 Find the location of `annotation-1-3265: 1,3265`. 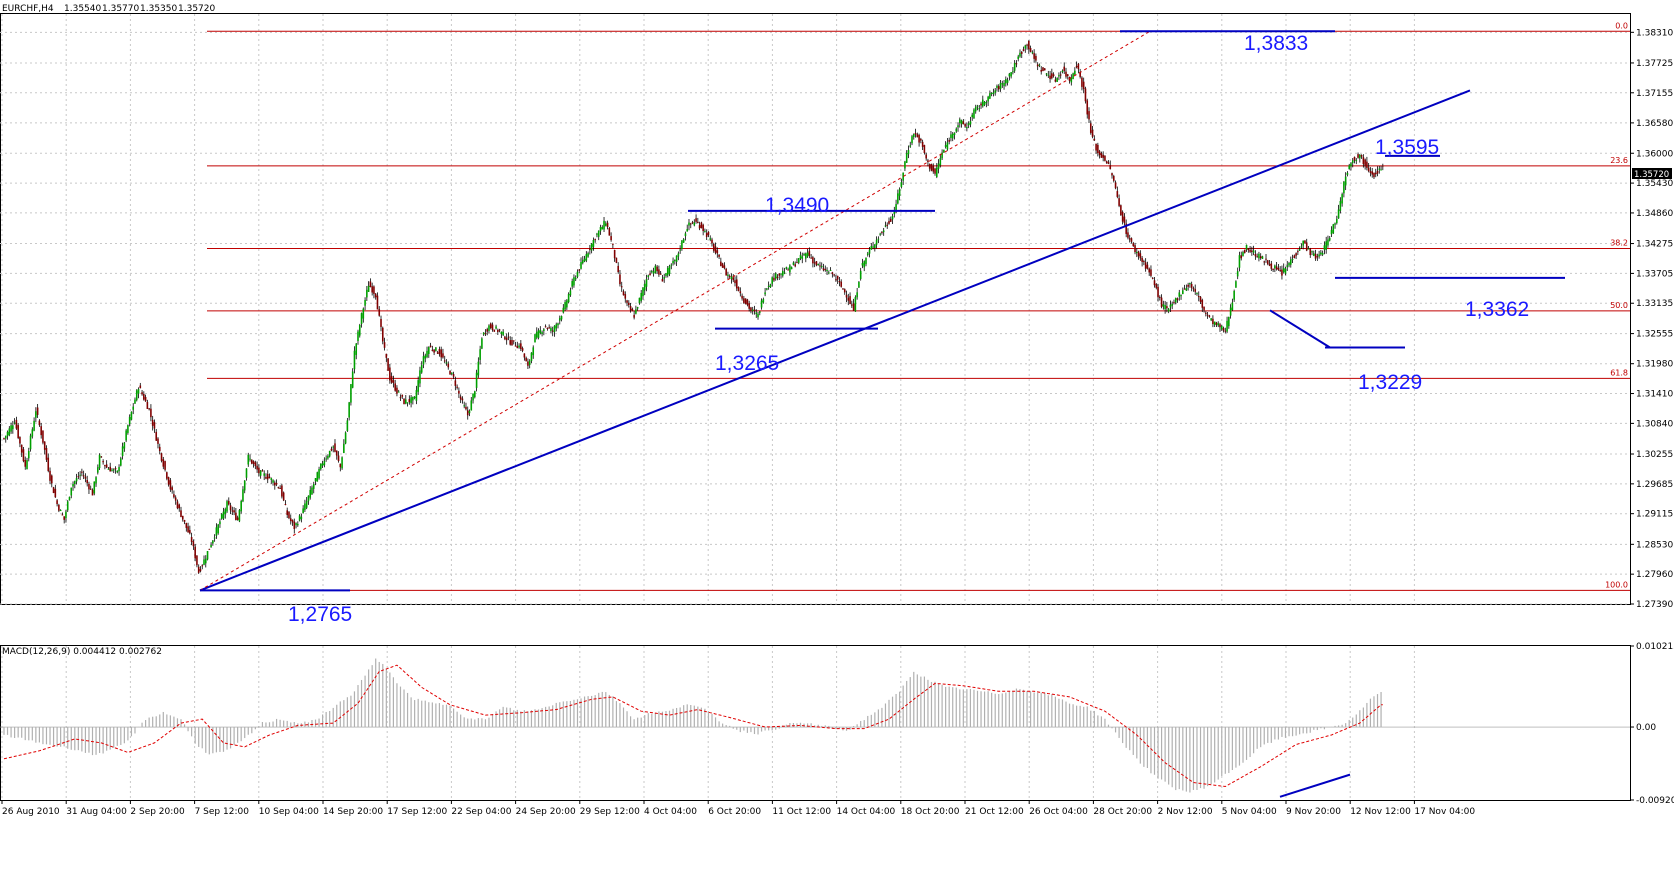

annotation-1-3265: 1,3265 is located at coordinates (747, 363).